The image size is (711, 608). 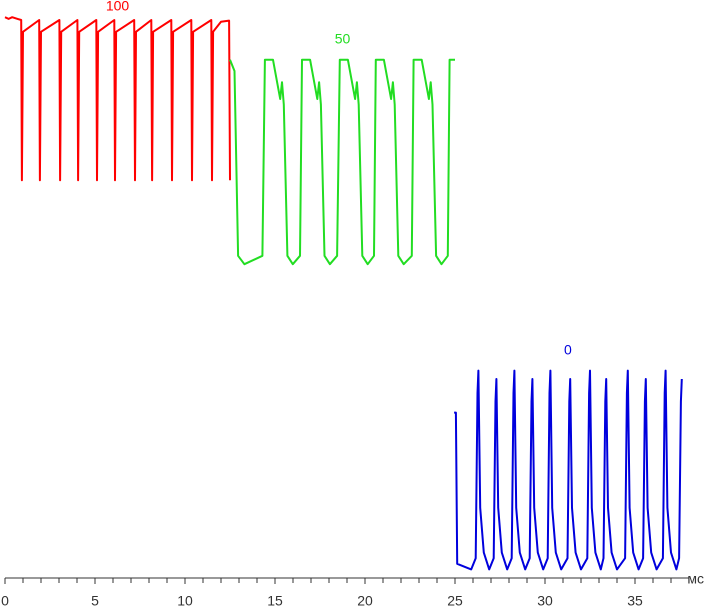 What do you see at coordinates (365, 600) in the screenshot?
I see `x-tick-label: 20` at bounding box center [365, 600].